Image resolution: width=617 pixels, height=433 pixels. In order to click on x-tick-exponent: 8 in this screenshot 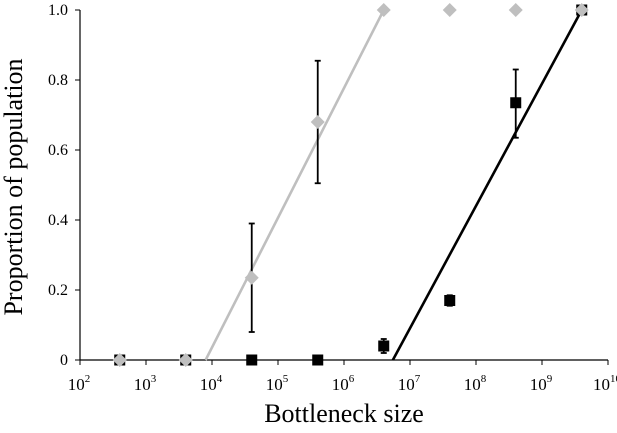, I will do `click(484, 379)`.